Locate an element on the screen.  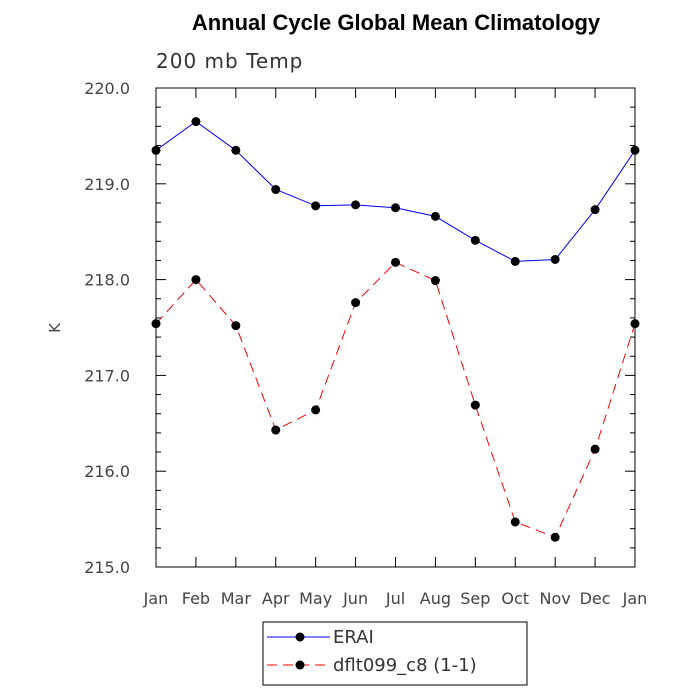
x-tick-label: Jul is located at coordinates (395, 598).